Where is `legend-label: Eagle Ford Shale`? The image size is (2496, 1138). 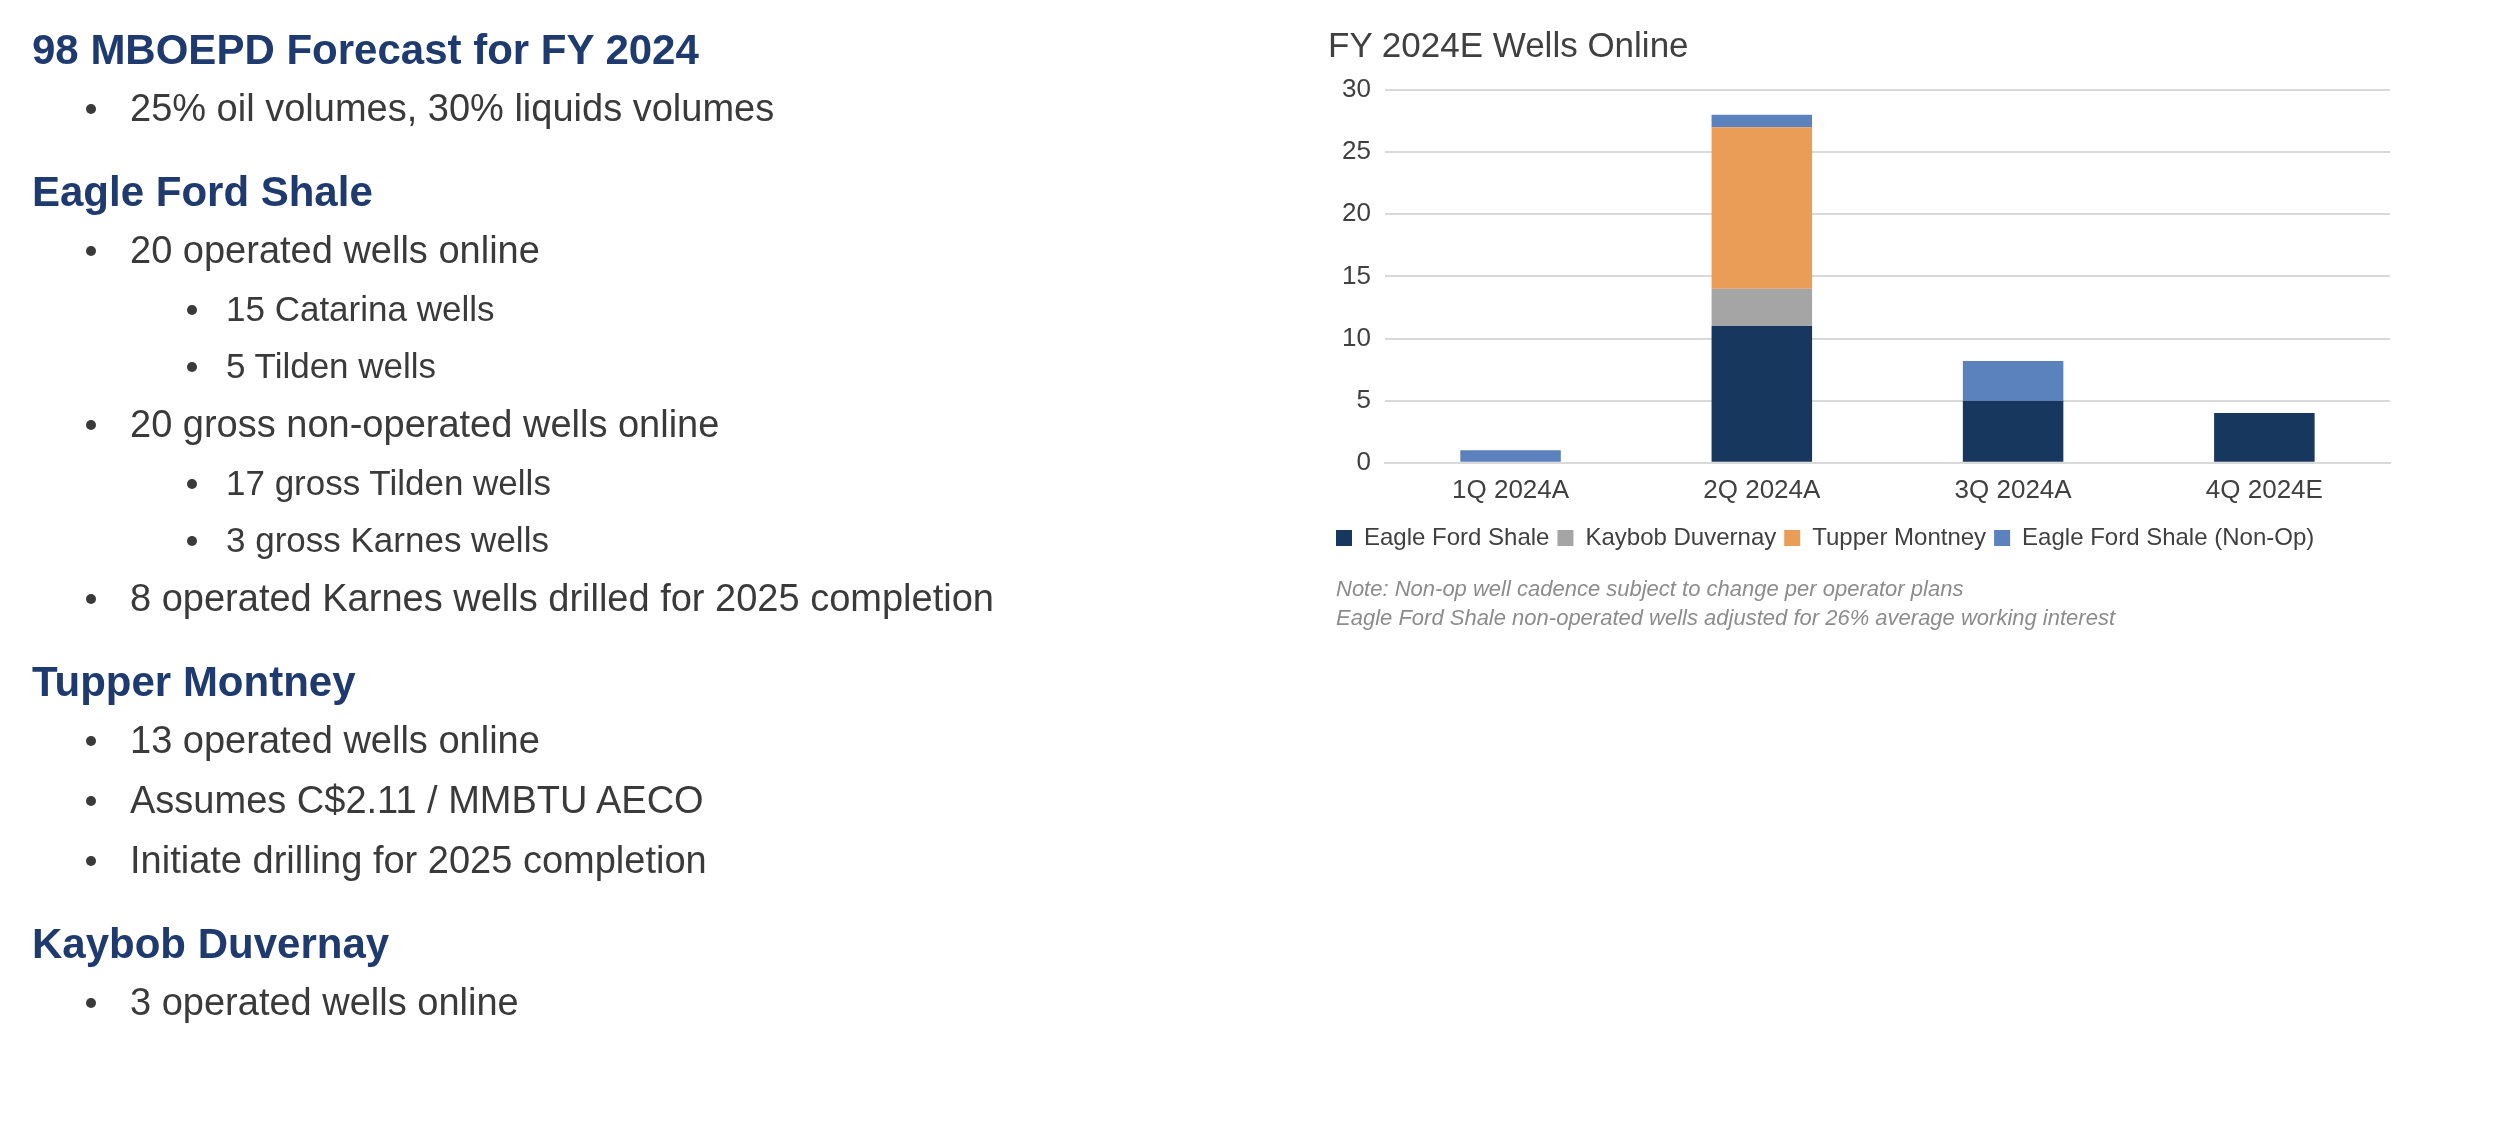
legend-label: Eagle Ford Shale is located at coordinates (1457, 536).